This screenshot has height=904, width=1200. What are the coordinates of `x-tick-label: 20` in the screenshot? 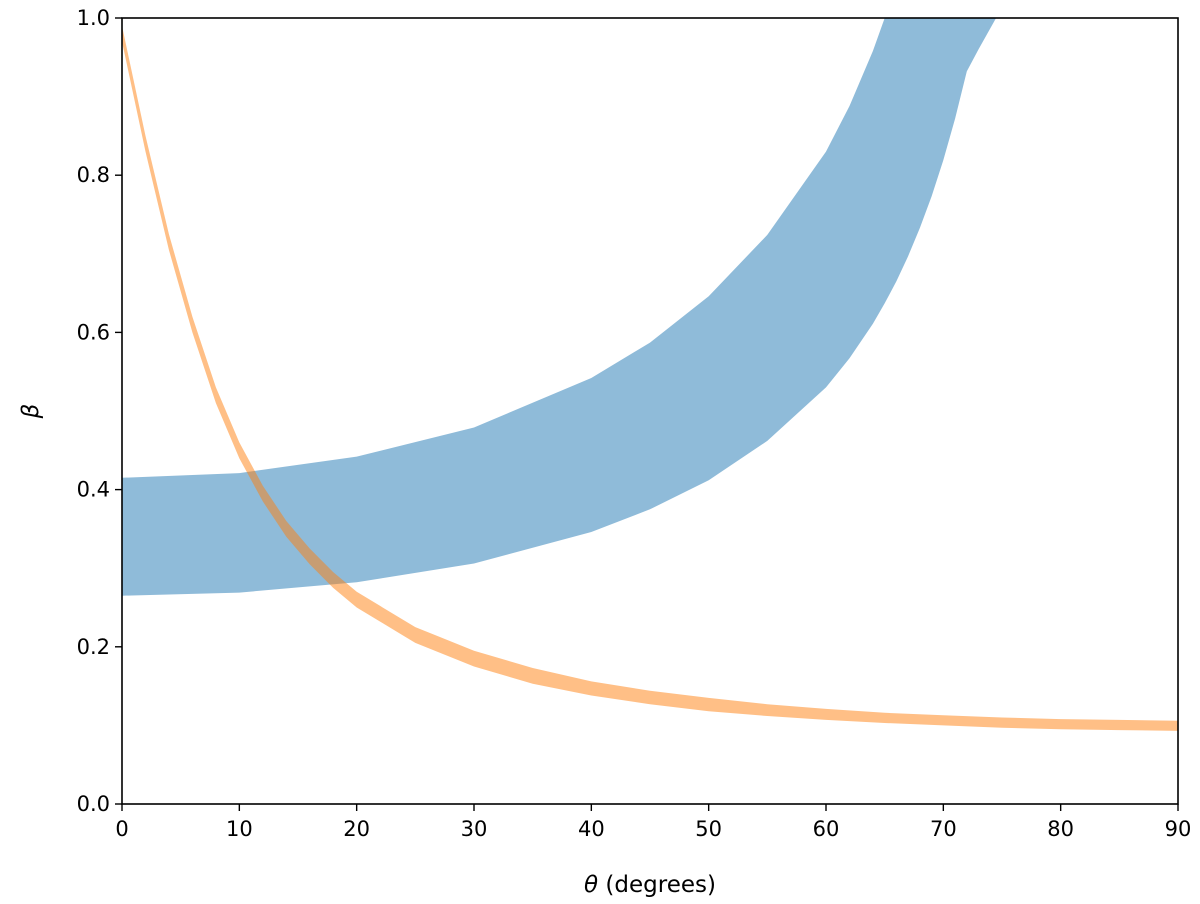 It's located at (356, 829).